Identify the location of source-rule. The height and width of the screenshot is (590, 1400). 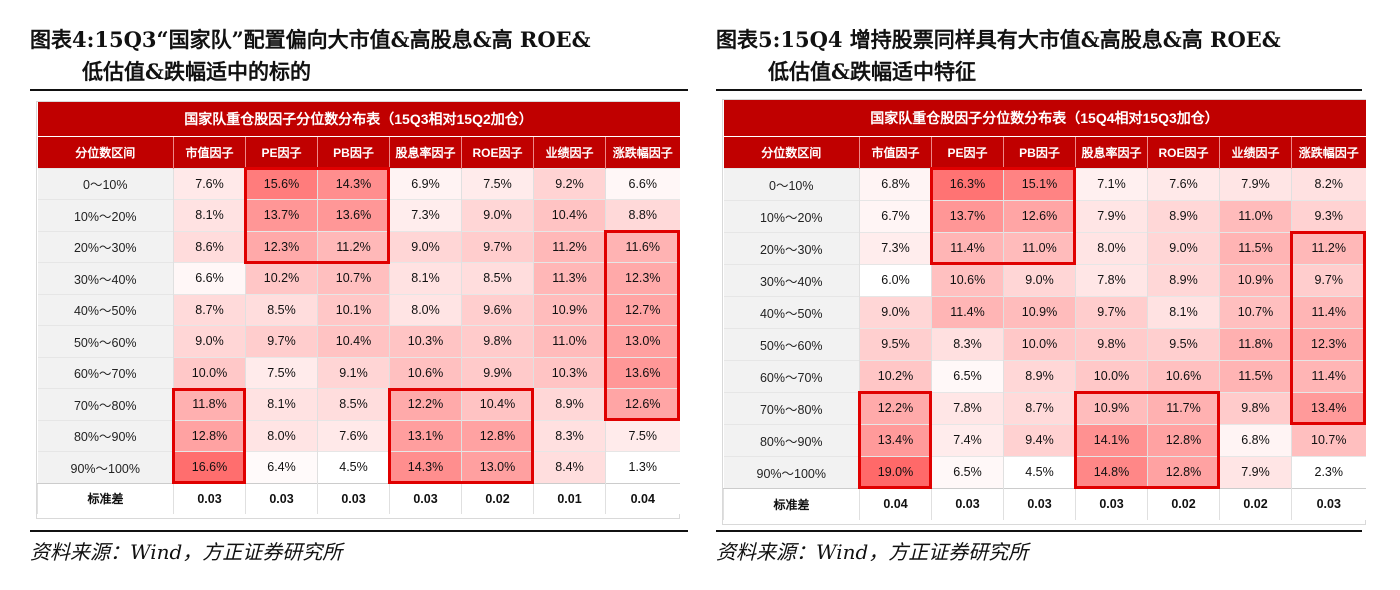
(359, 531).